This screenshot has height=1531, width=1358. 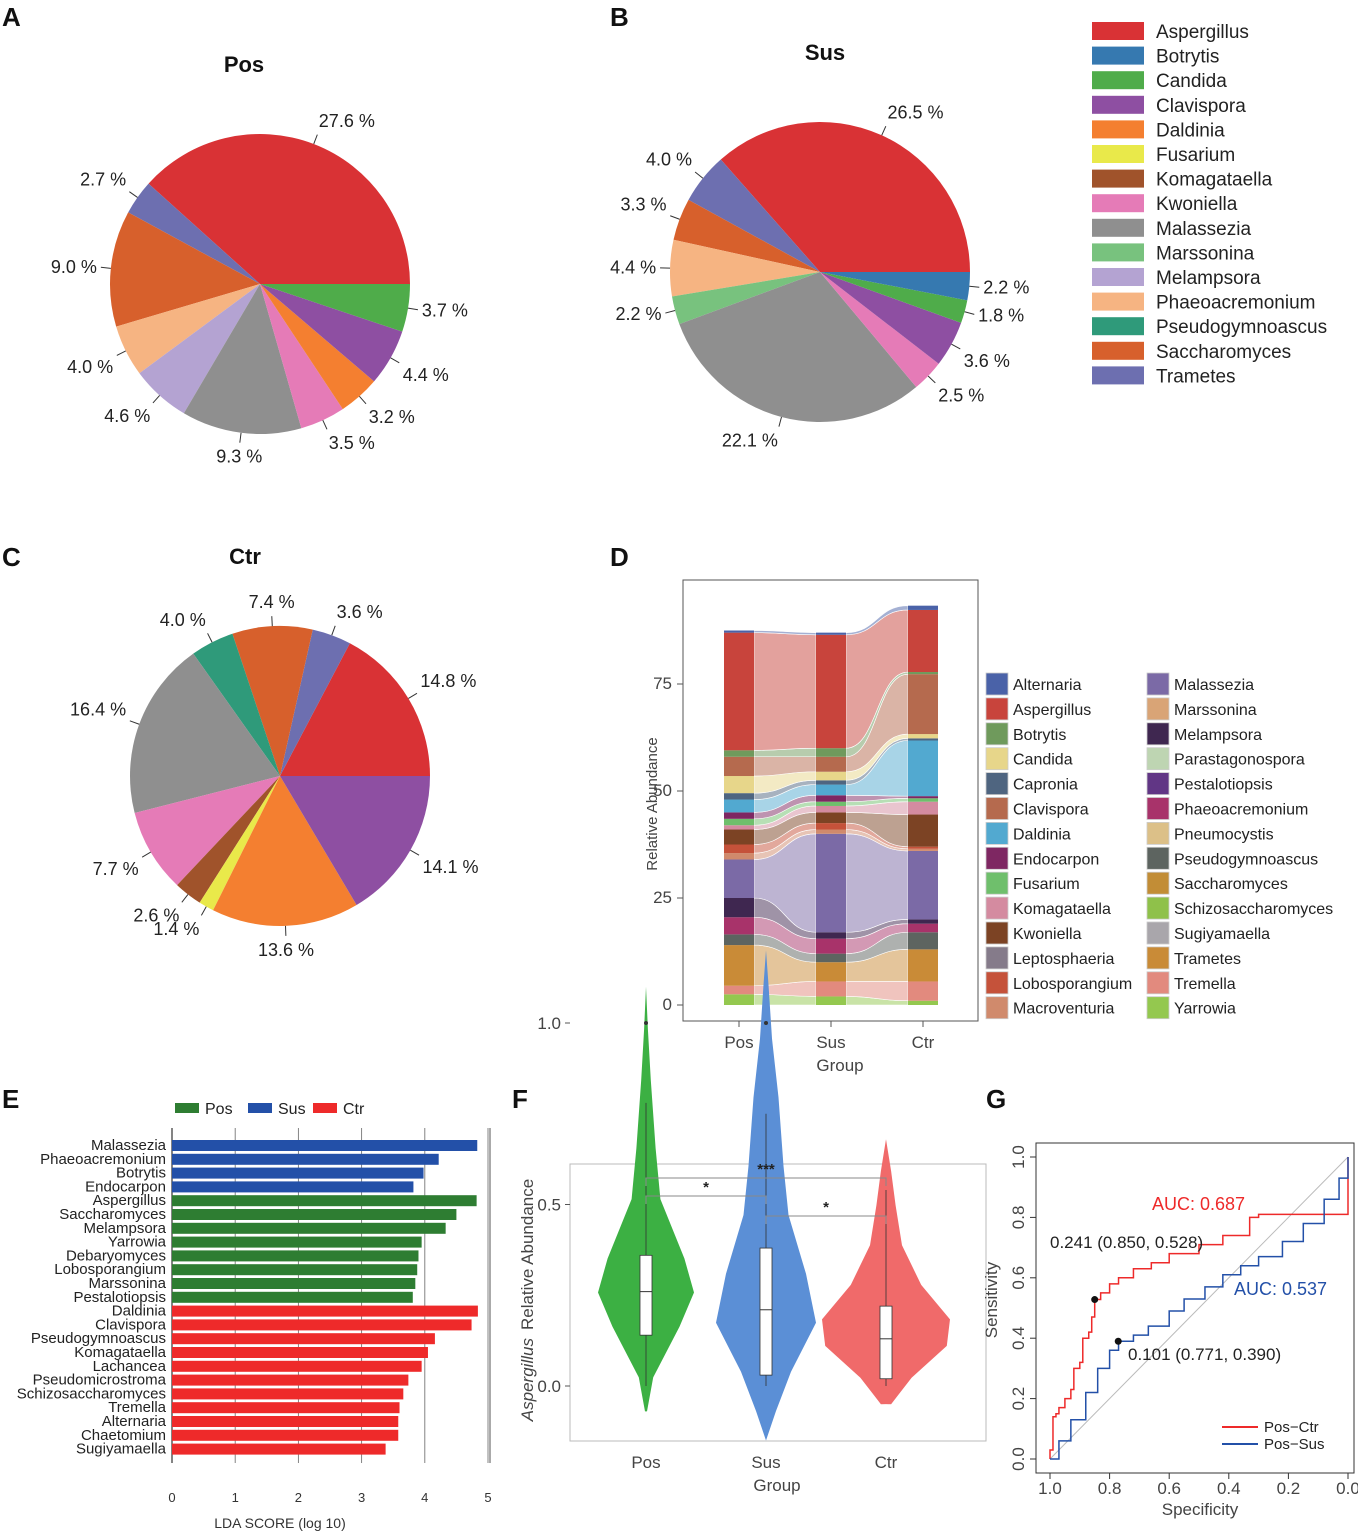 I want to click on lefse-bar-chaetomium, so click(x=285, y=1435).